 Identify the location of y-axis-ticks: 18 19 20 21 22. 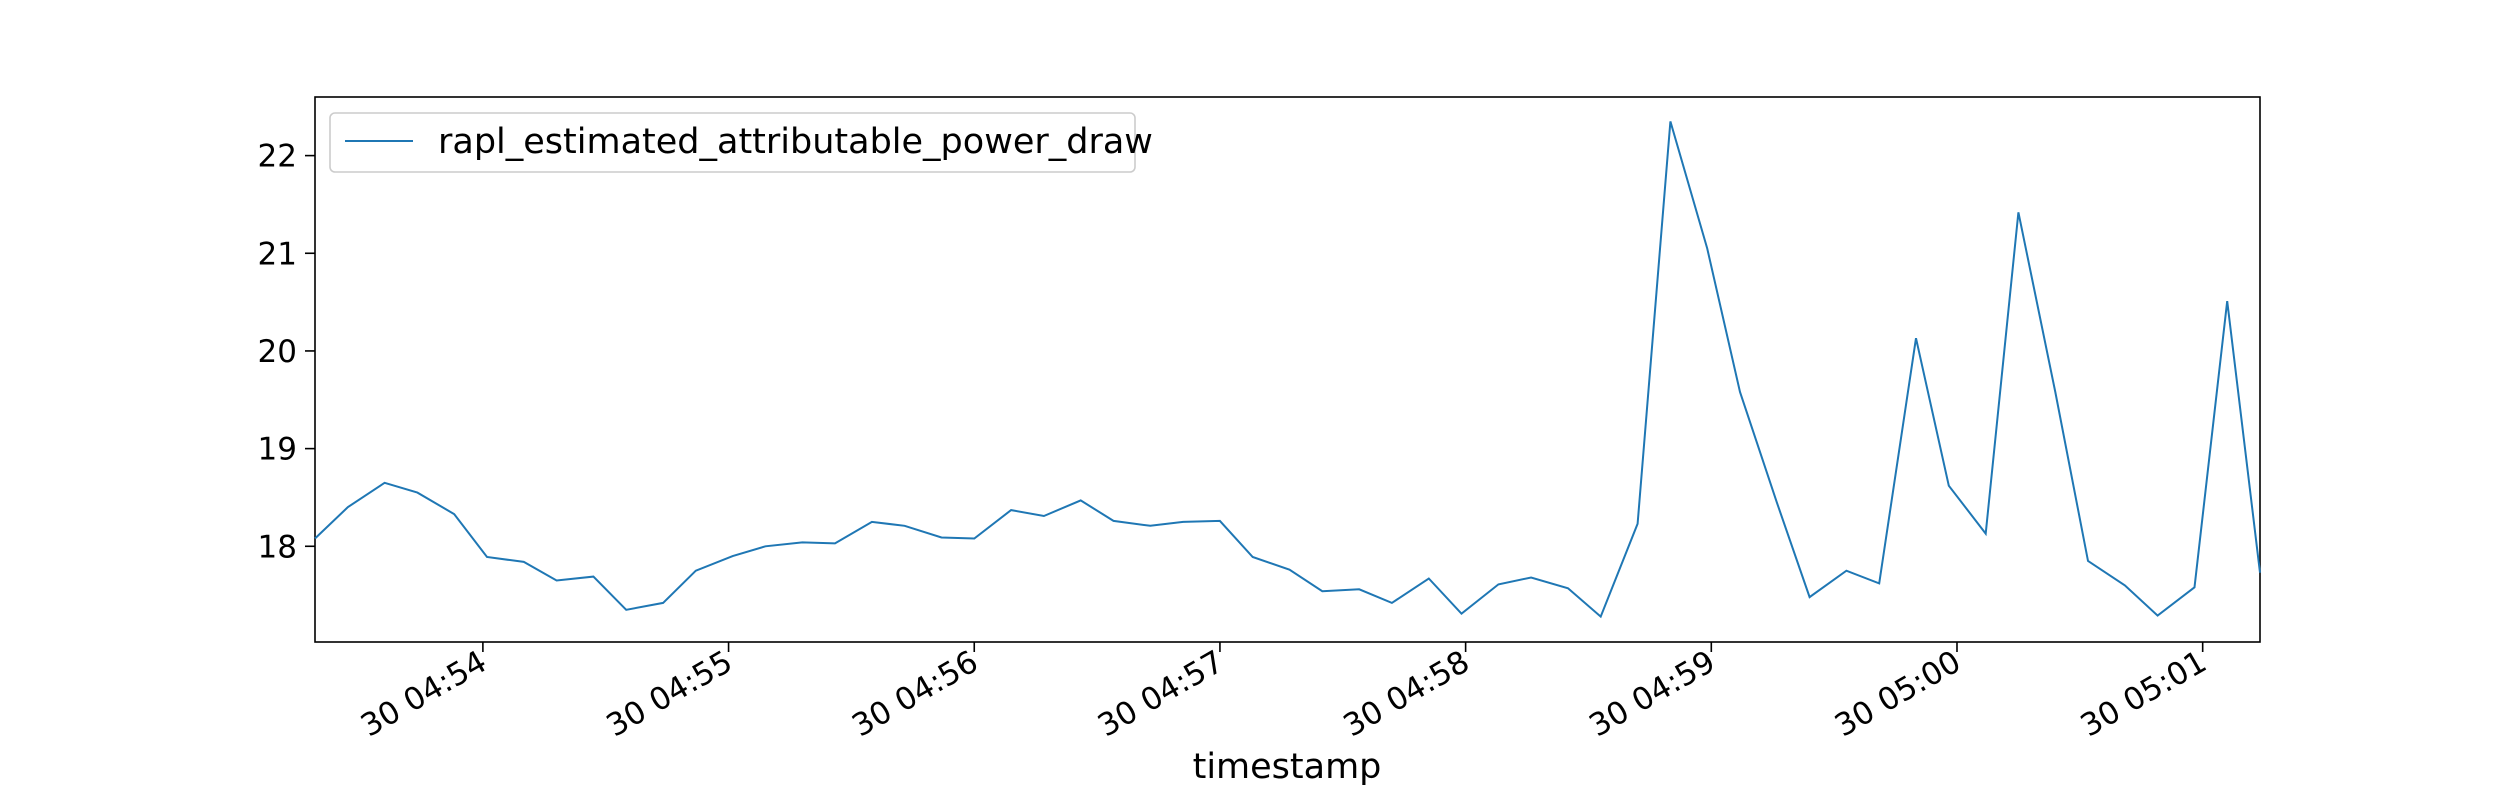
(286, 352).